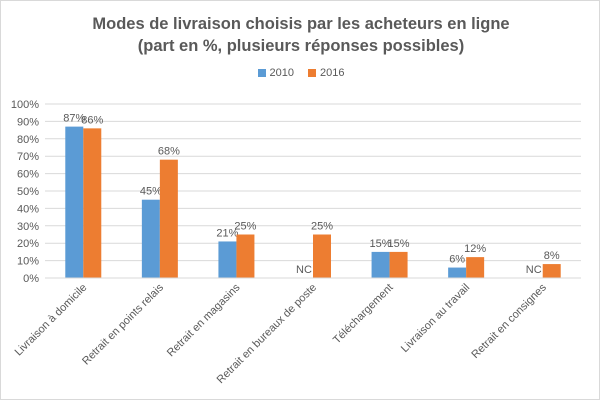 This screenshot has height=400, width=600. I want to click on y-tick-label: 70%, so click(28, 157).